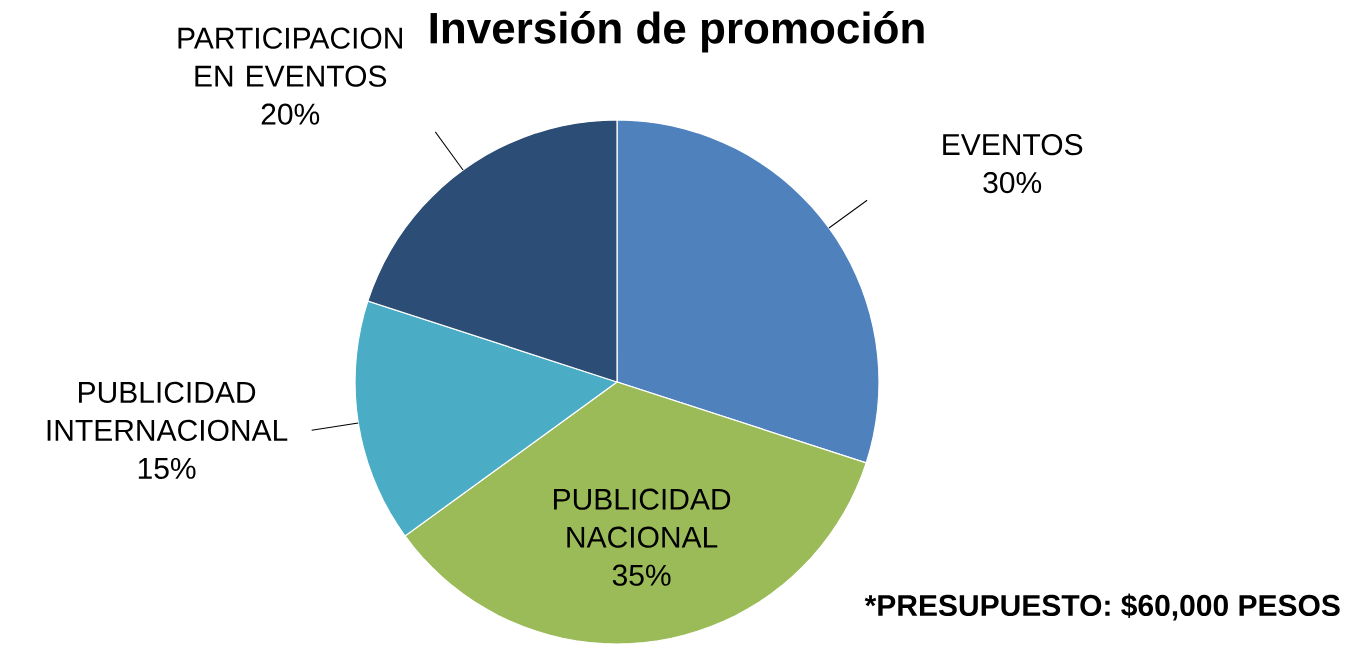  What do you see at coordinates (290, 114) in the screenshot?
I see `data-label: 20%` at bounding box center [290, 114].